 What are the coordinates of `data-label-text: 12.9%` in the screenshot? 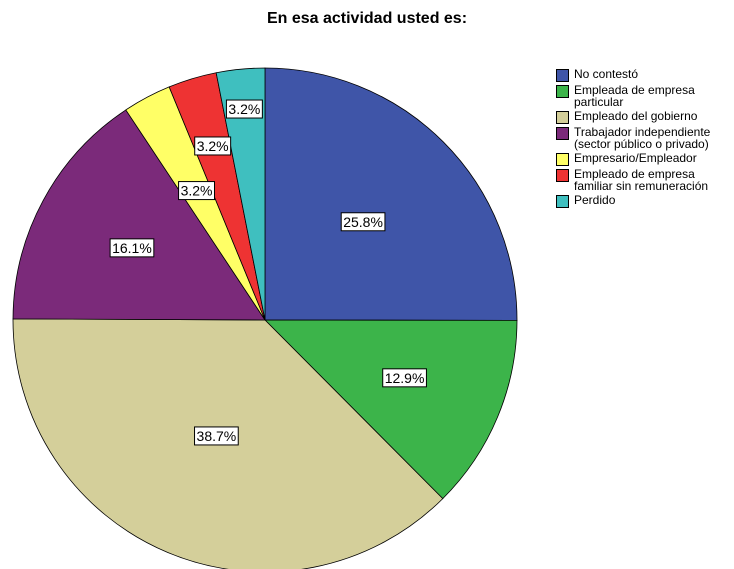 It's located at (405, 378).